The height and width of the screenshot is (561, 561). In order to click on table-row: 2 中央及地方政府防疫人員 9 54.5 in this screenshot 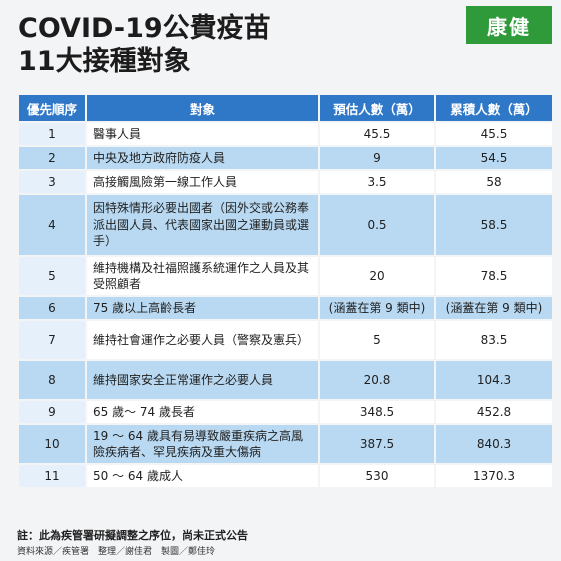, I will do `click(285, 159)`.